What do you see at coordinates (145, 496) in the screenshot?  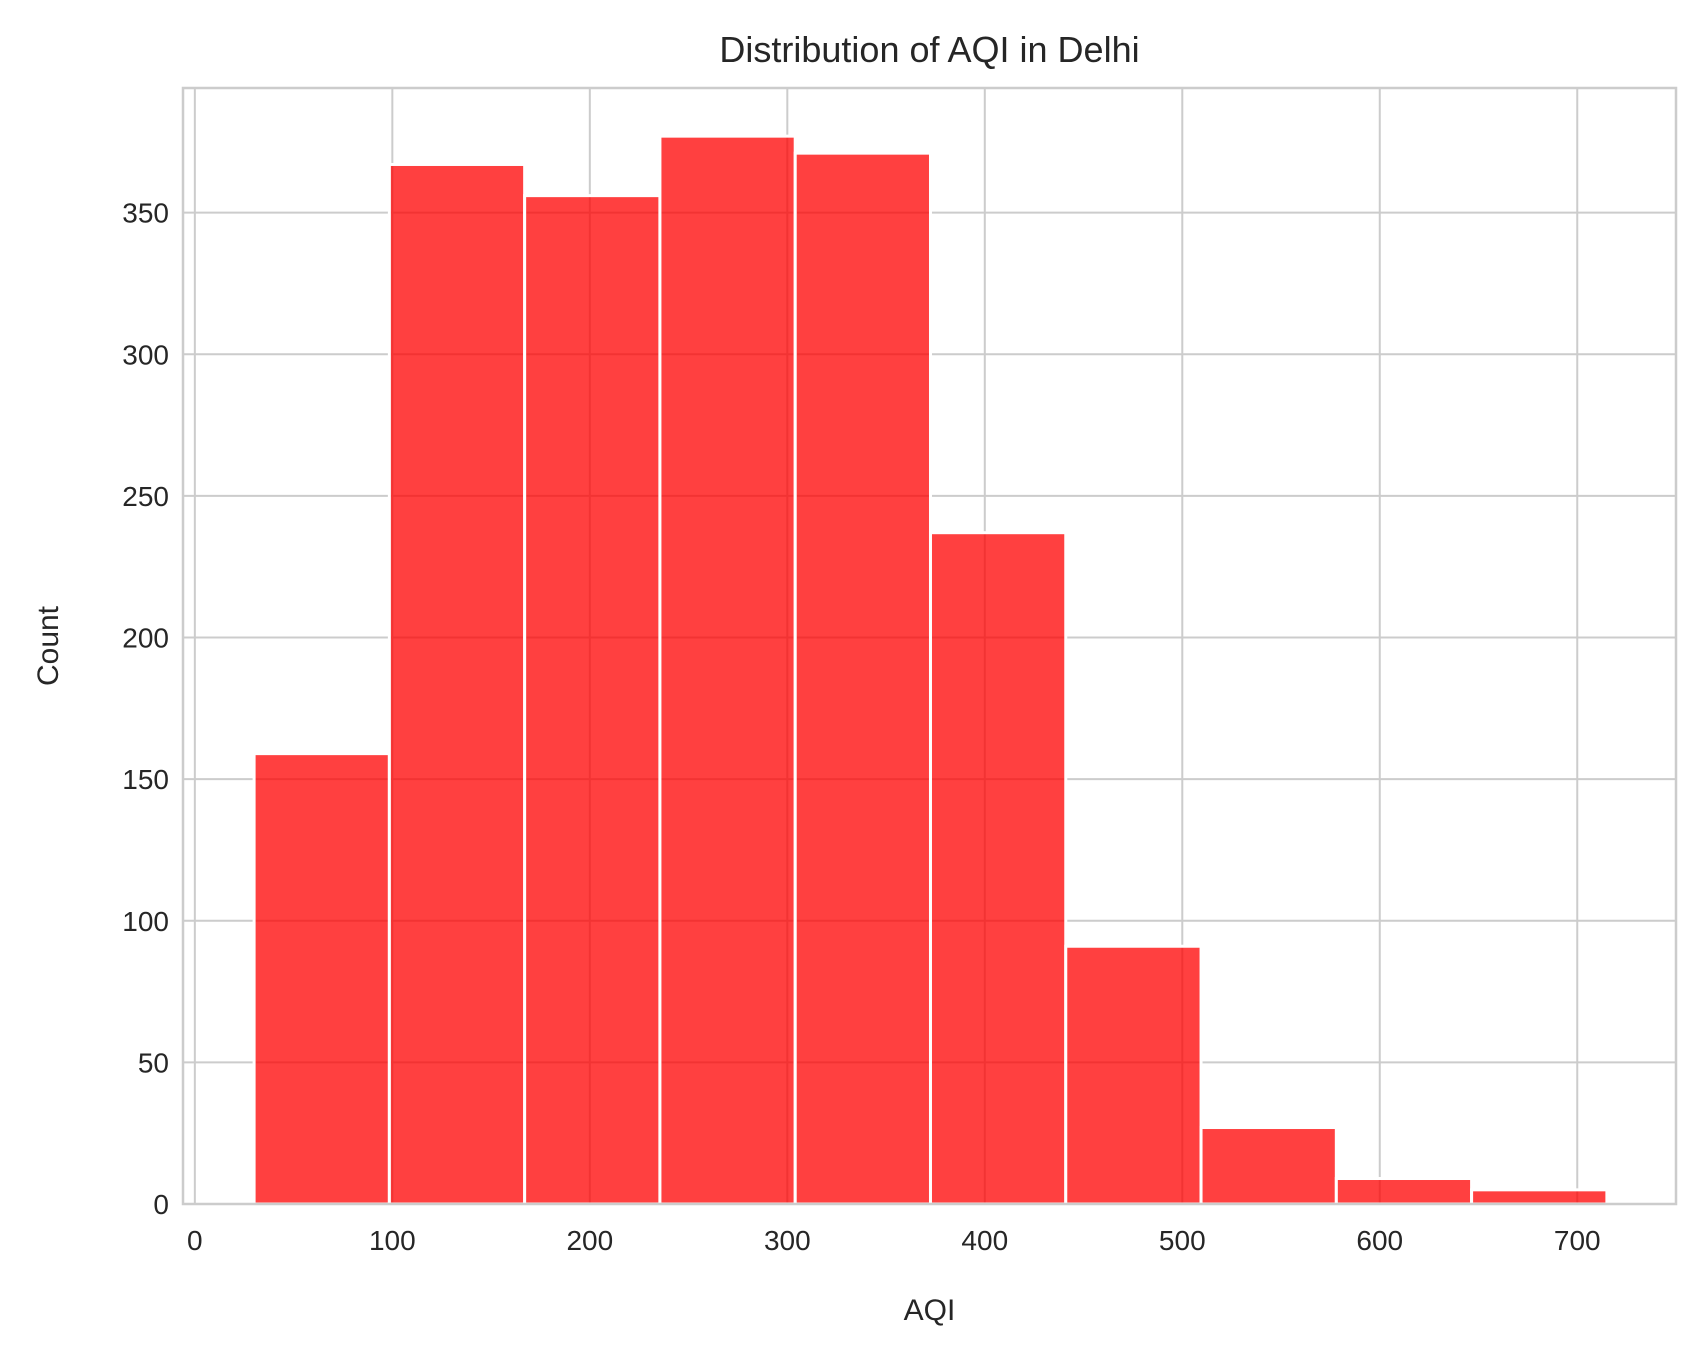 I see `y-tick-label-250: 250` at bounding box center [145, 496].